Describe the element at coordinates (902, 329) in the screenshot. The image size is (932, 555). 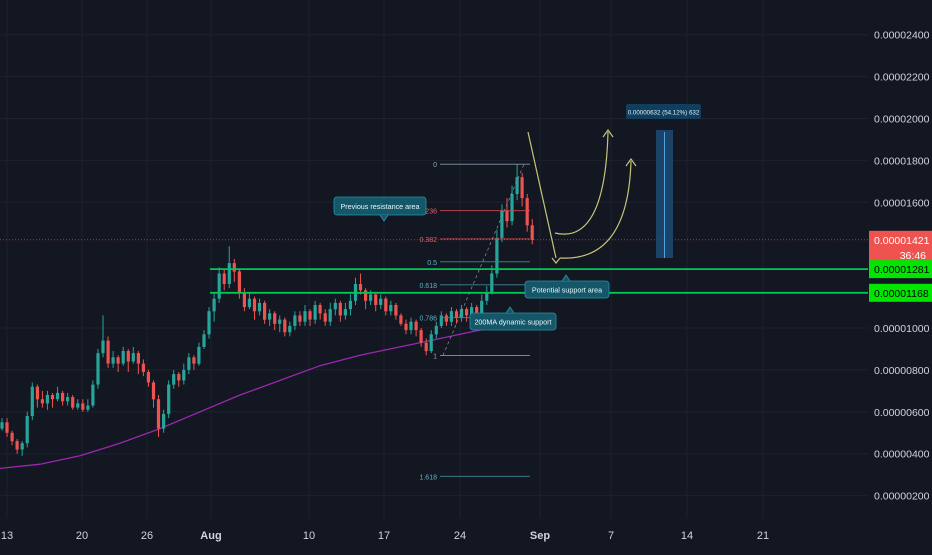
I see `price-tick-label: 0.00001000` at that location.